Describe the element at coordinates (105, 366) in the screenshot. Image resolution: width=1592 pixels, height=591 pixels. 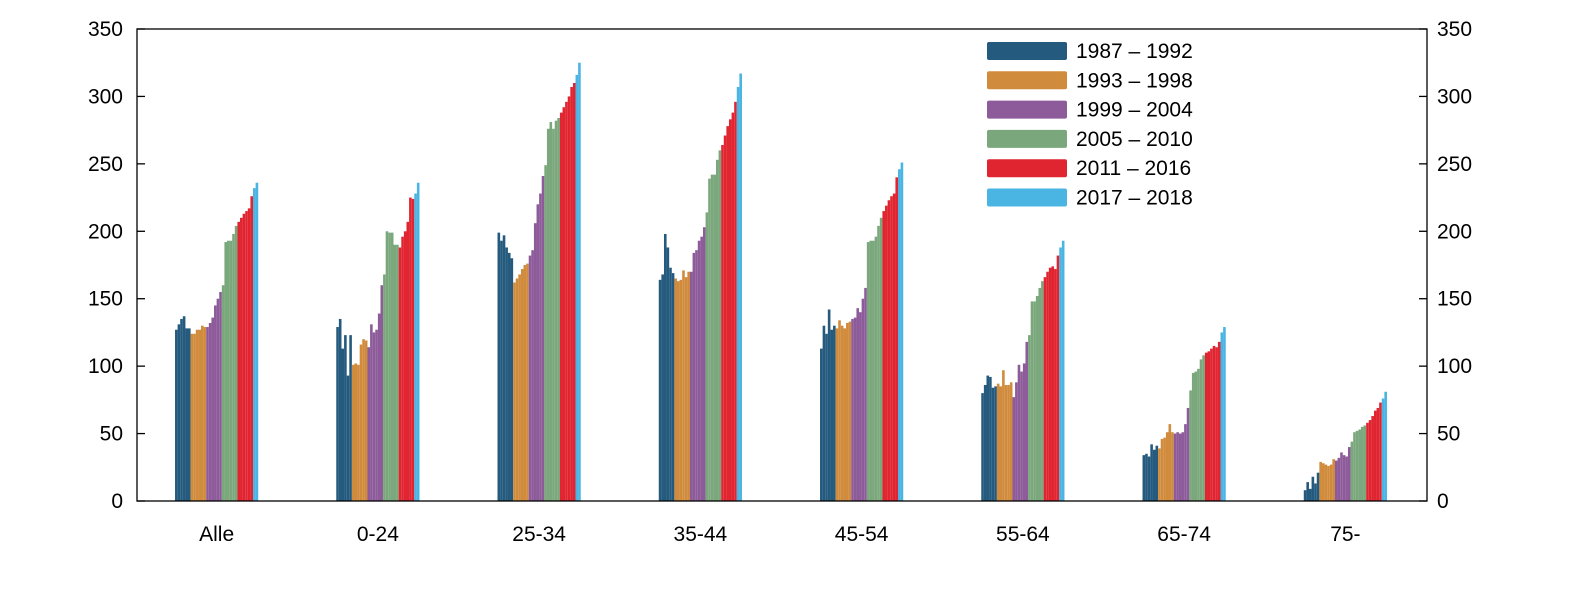
I see `y-tick-label-left: 100` at that location.